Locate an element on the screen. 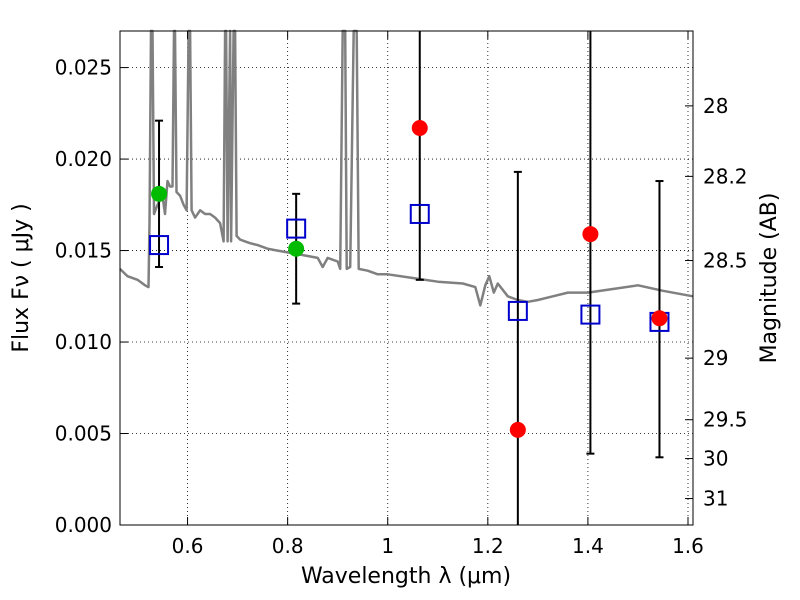 The width and height of the screenshot is (800, 600). mag-tick-label: 29 is located at coordinates (715, 358).